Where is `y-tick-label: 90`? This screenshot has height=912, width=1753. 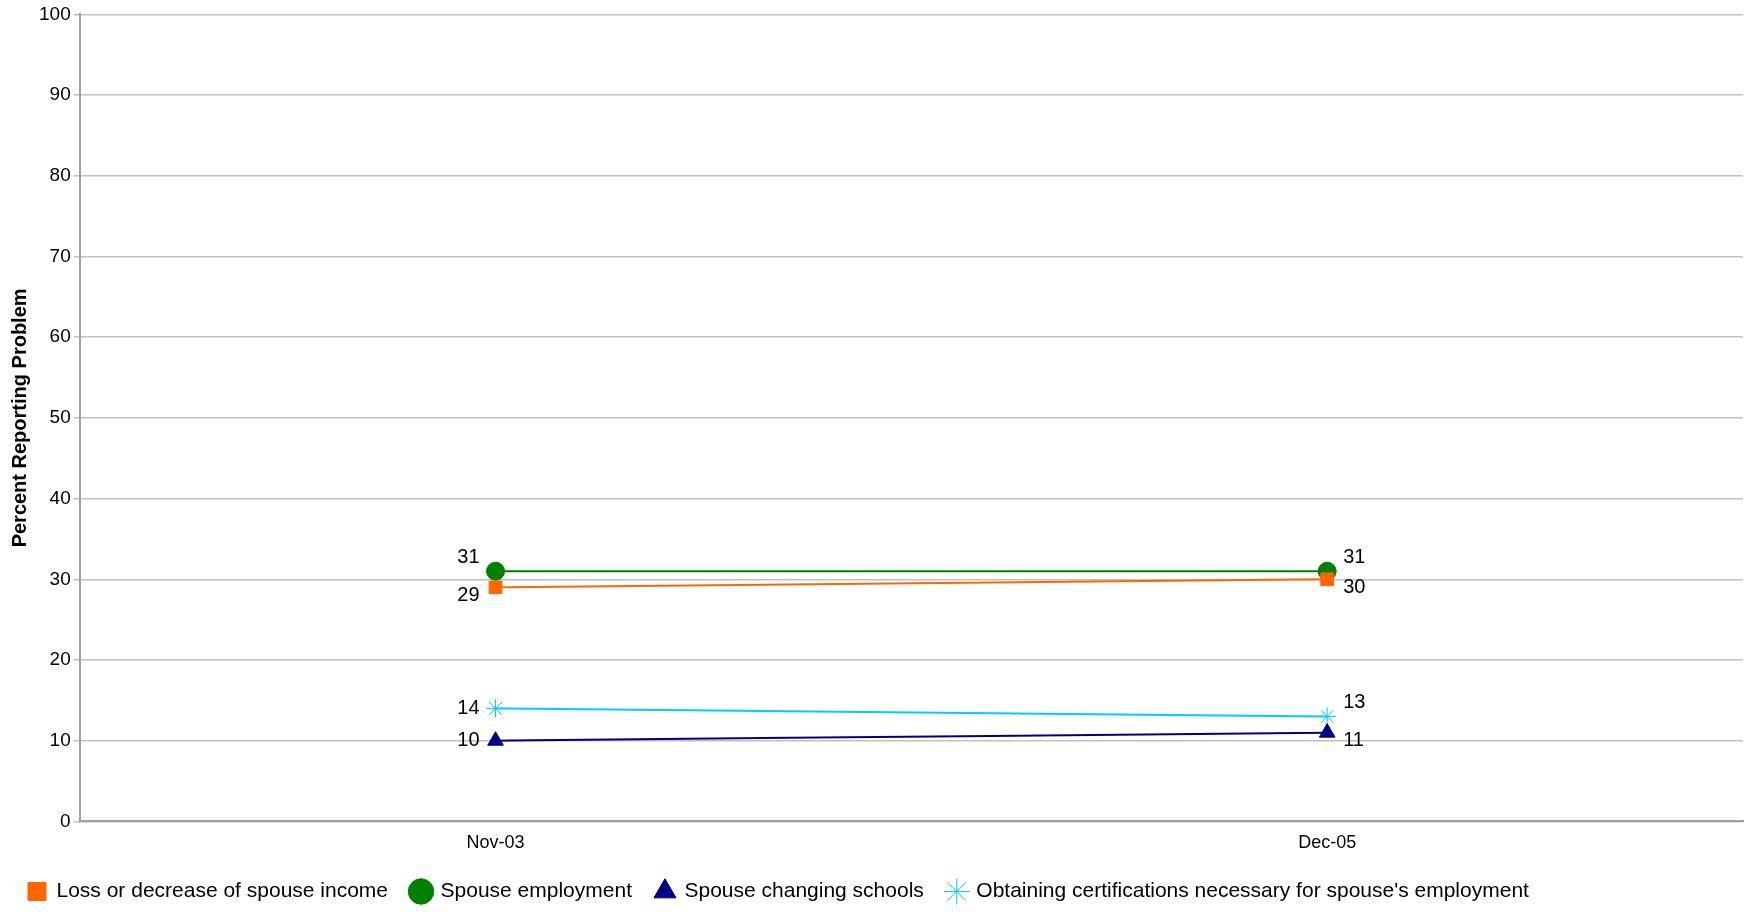
y-tick-label: 90 is located at coordinates (60, 94).